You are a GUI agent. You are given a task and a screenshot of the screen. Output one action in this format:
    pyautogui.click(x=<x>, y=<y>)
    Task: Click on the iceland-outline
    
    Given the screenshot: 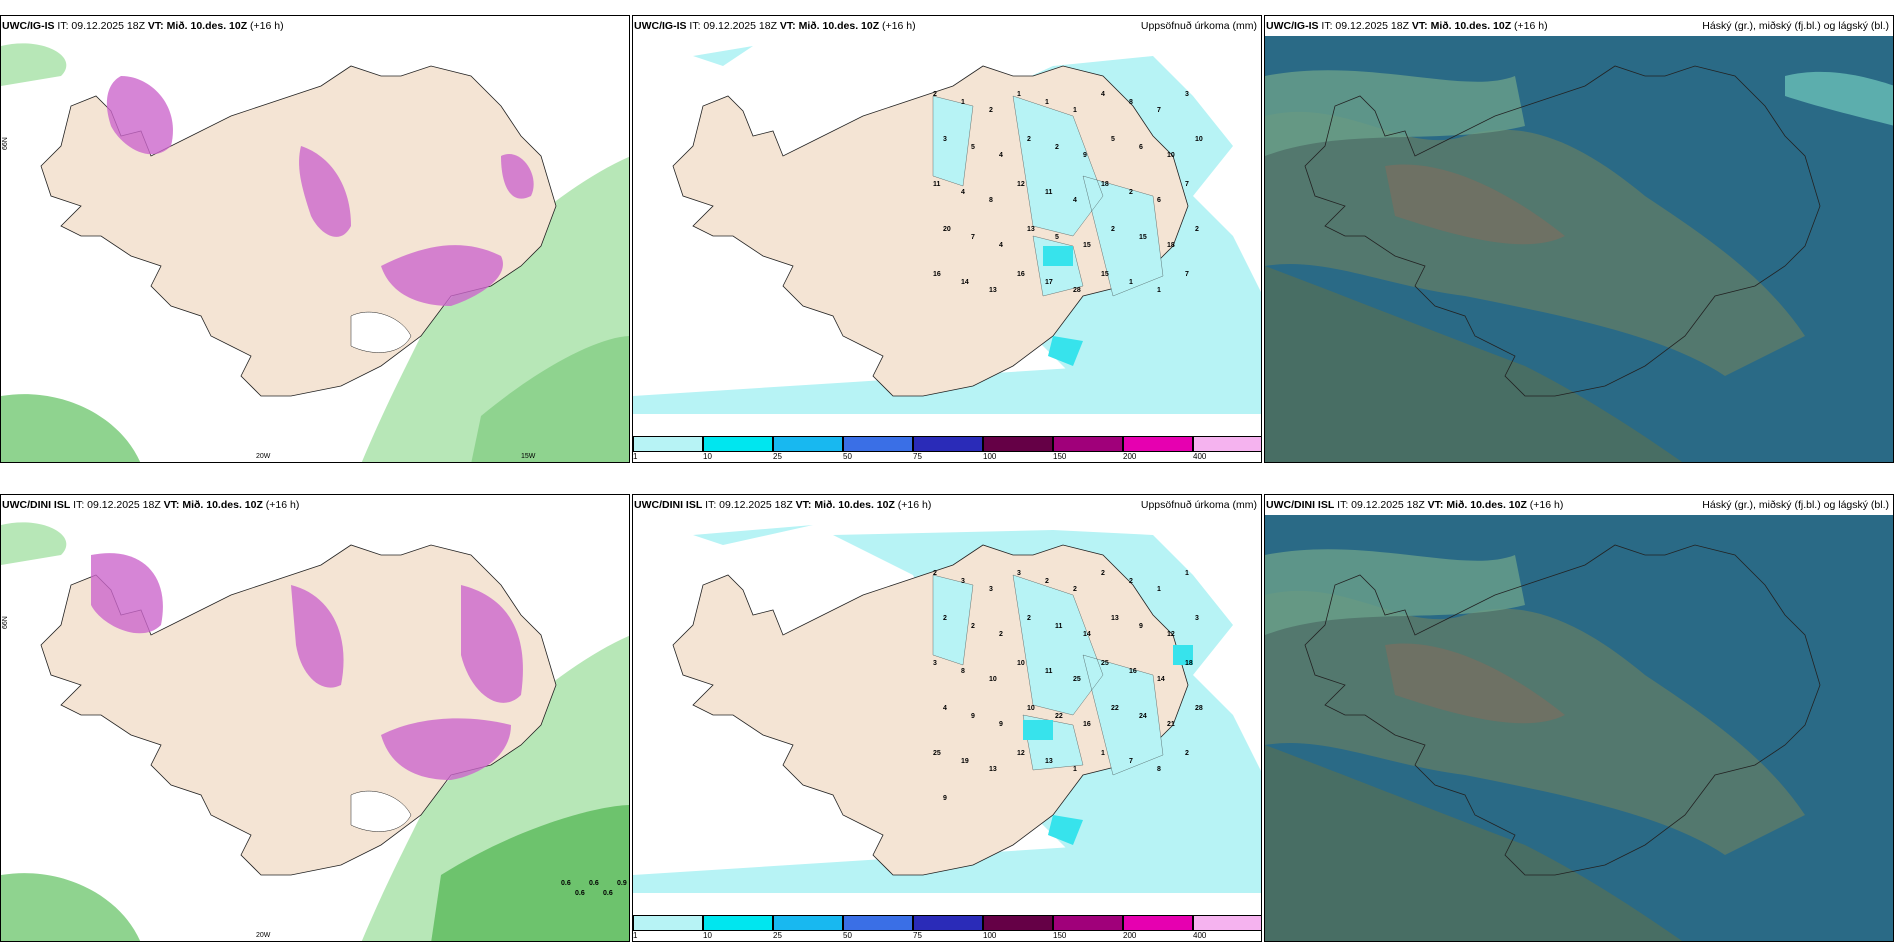 What is the action you would take?
    pyautogui.click(x=1562, y=710)
    